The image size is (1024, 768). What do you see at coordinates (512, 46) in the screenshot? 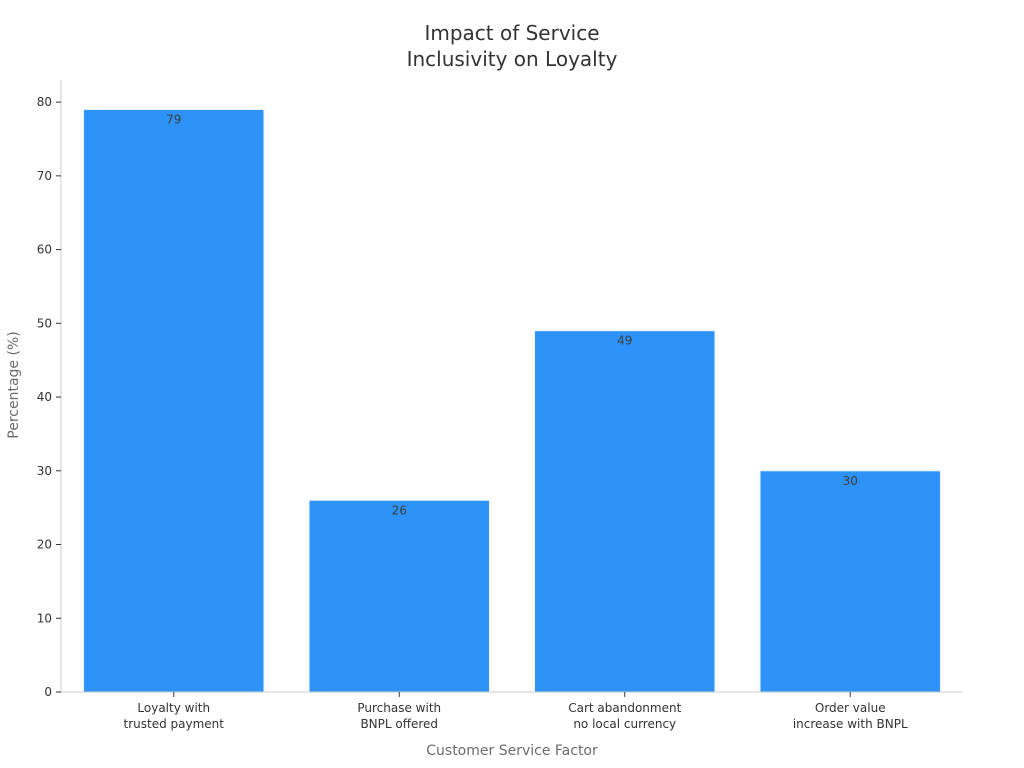
I see `chart-title: Impact of Service Inclusivity on Loyalty` at bounding box center [512, 46].